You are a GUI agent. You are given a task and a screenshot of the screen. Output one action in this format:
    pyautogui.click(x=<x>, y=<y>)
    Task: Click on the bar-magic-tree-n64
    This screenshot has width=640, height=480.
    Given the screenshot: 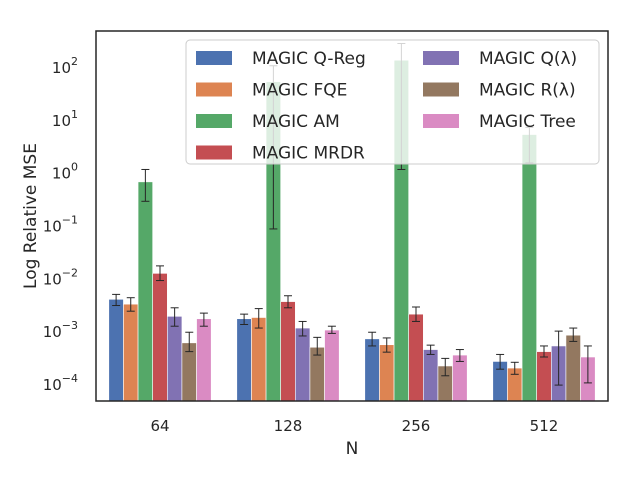 What is the action you would take?
    pyautogui.click(x=204, y=360)
    